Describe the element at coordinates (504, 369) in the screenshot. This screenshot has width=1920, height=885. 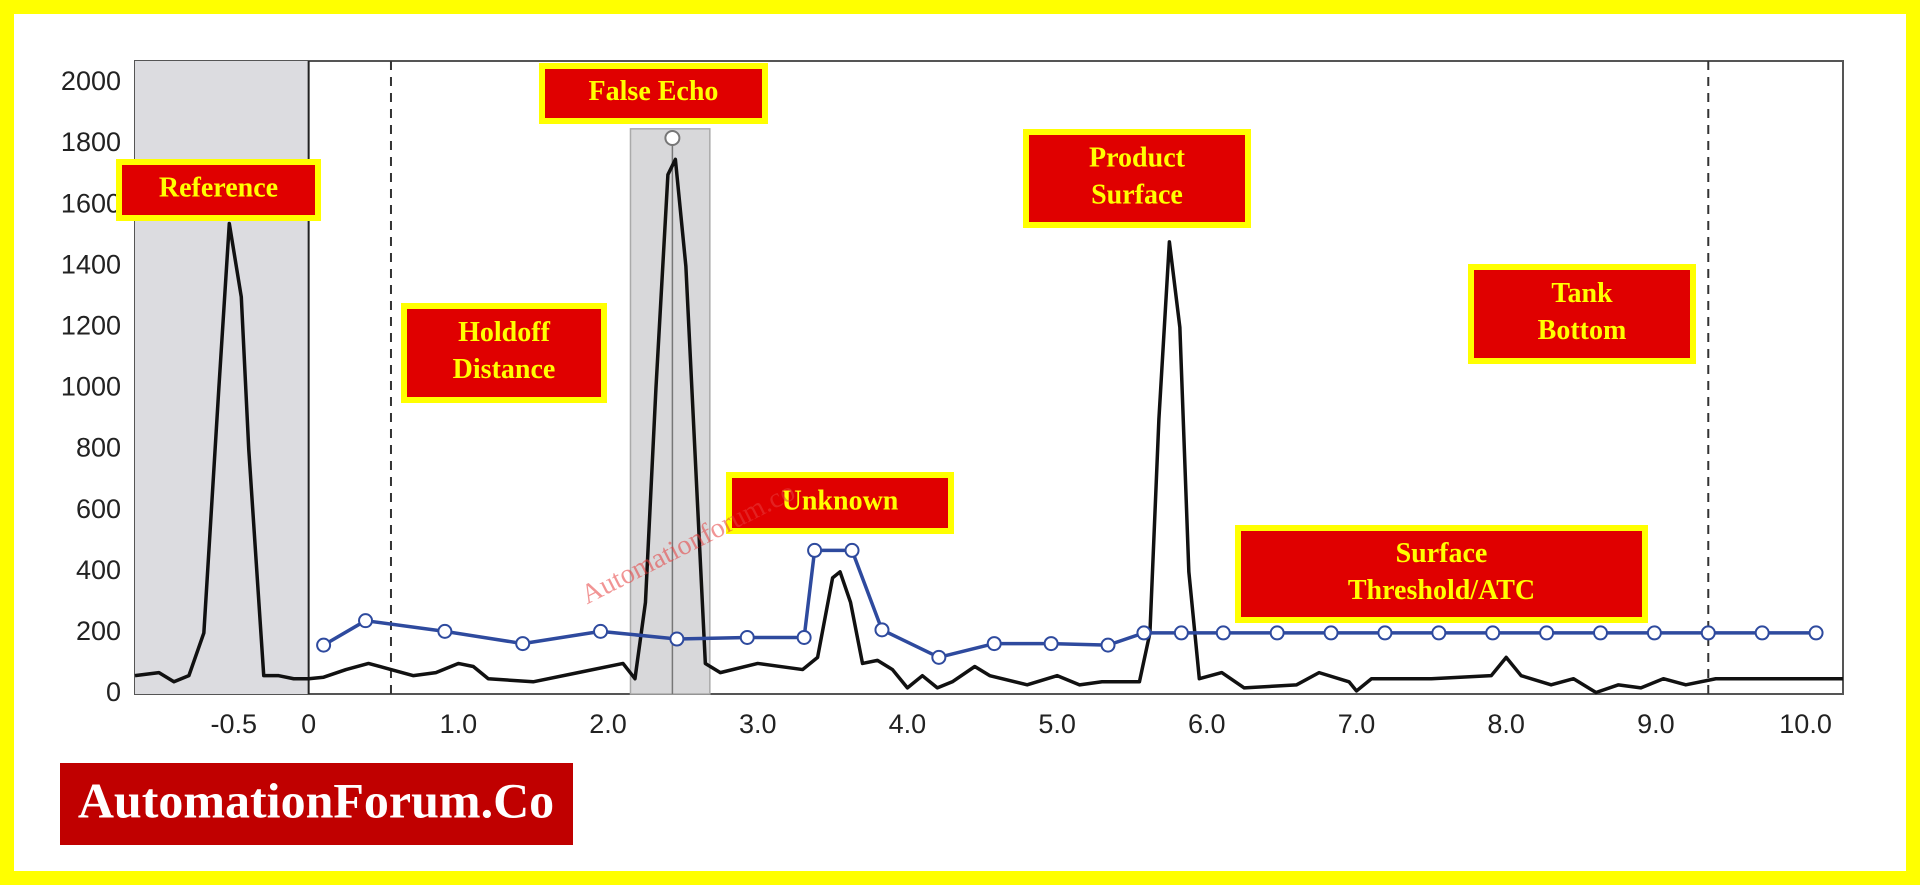
I see `annotation-text: Distance` at that location.